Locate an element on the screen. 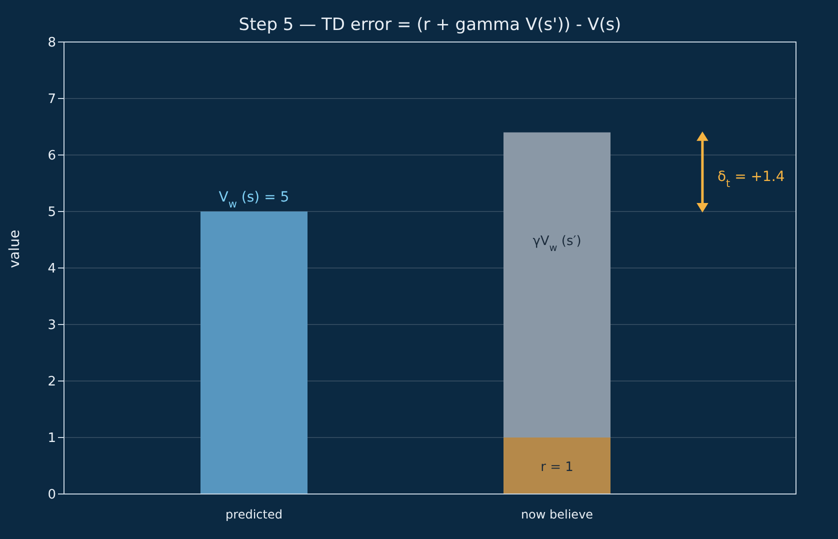 This screenshot has width=838, height=539. annotation: V$_{w}$(s) = 5 is located at coordinates (254, 200).